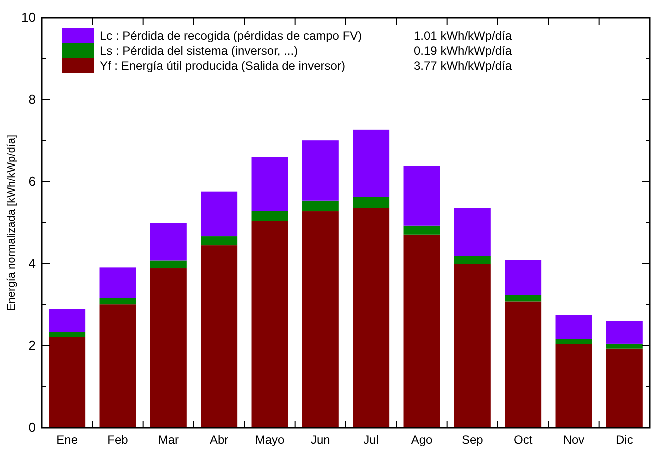 This screenshot has height=454, width=654. Describe the element at coordinates (231, 36) in the screenshot. I see `legend-label: Lc : Pérdida de recogida (pérdidas de campo FV)` at that location.